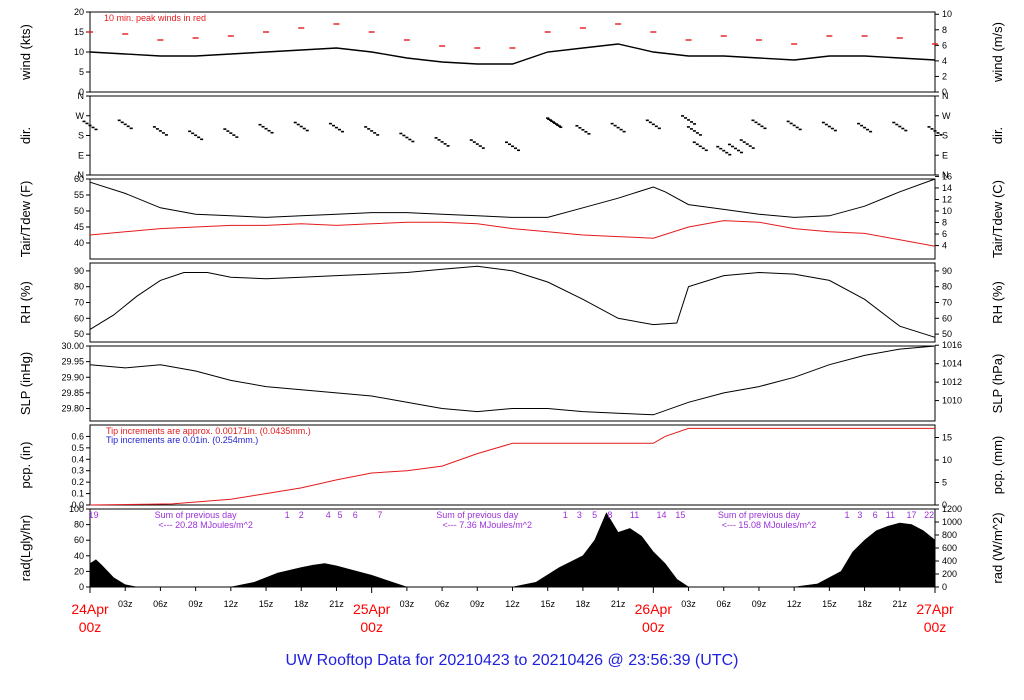  I want to click on ytick-label-right: 90, so click(947, 271).